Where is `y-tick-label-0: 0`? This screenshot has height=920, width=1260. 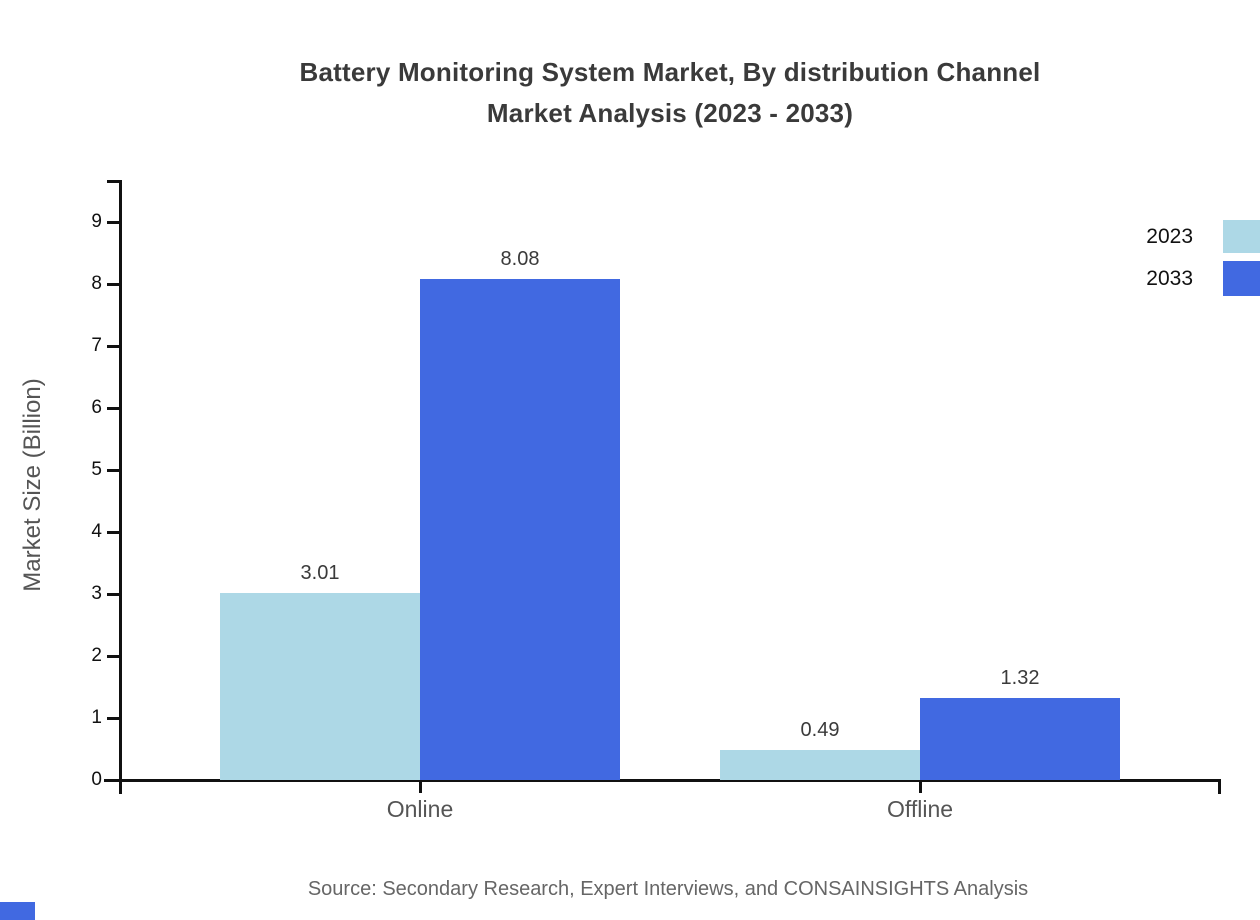
y-tick-label-0: 0 is located at coordinates (96, 779).